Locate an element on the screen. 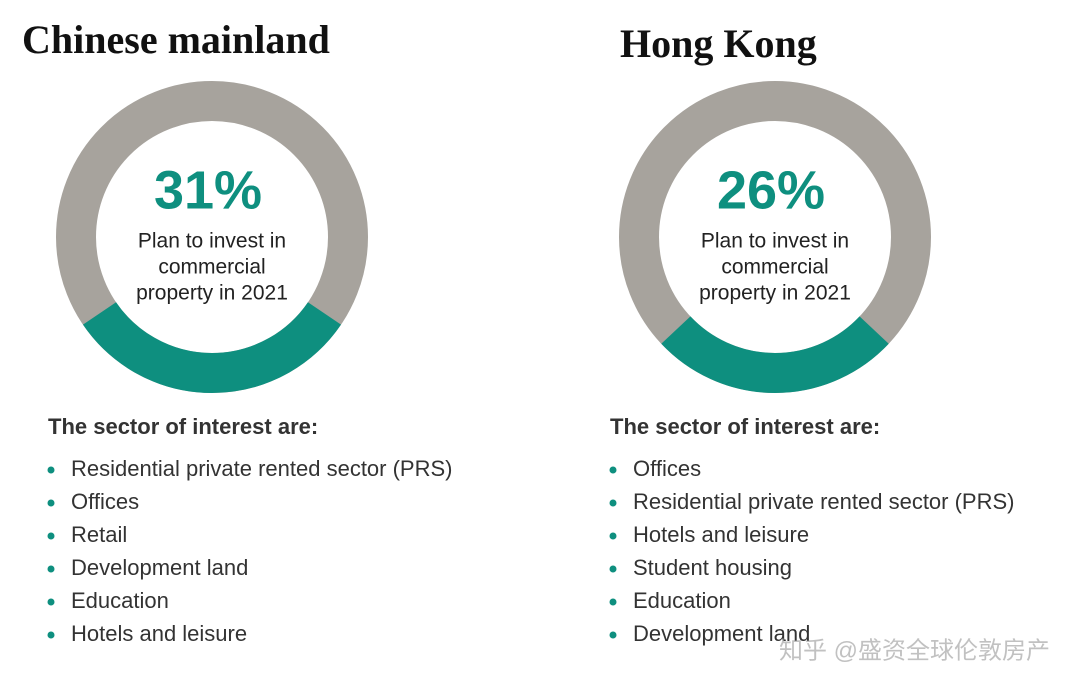 The image size is (1080, 695). value-label: 31% is located at coordinates (208, 190).